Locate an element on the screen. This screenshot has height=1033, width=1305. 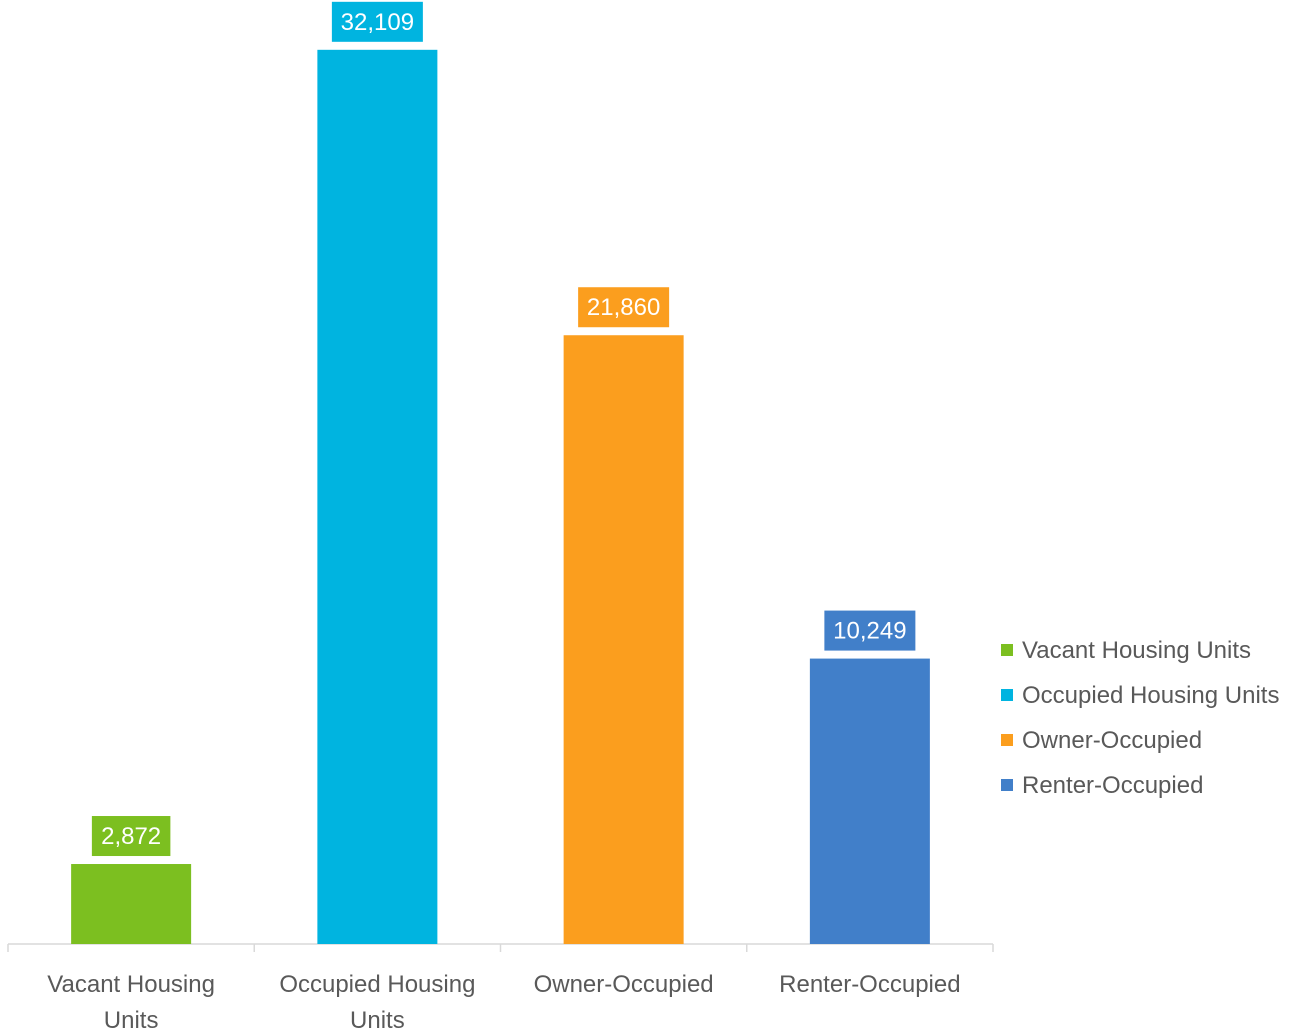
data-label-renter-occupied: 10,249 is located at coordinates (869, 631).